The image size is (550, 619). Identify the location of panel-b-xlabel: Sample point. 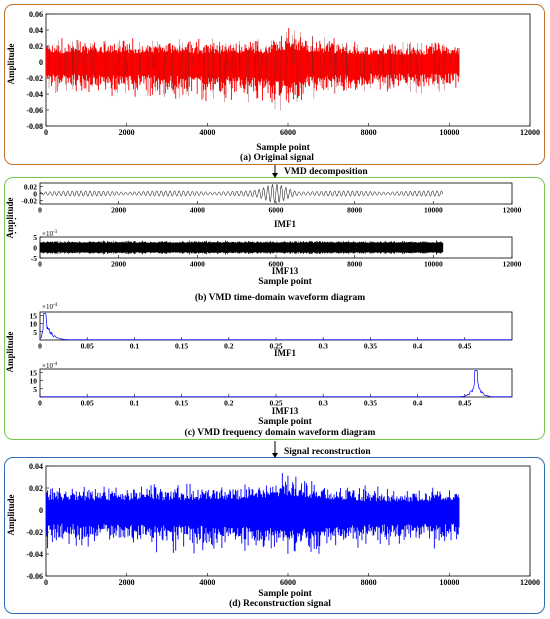
(285, 282).